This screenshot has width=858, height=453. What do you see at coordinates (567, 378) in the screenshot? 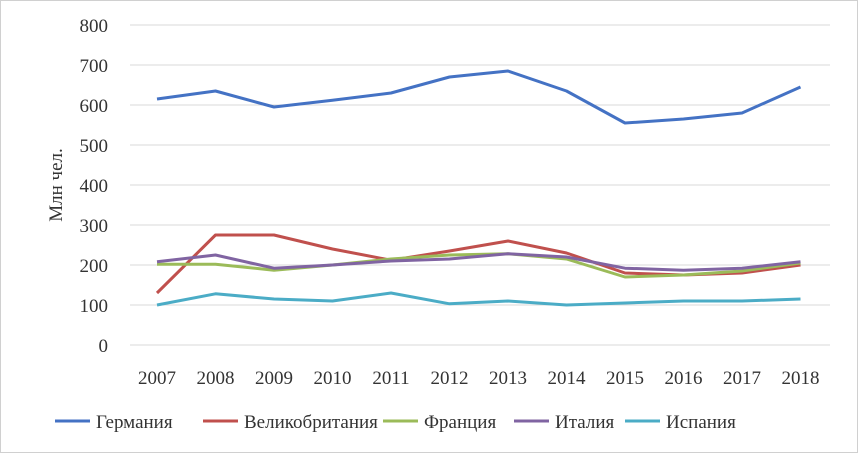
I see `x-tick-label: 2014` at bounding box center [567, 378].